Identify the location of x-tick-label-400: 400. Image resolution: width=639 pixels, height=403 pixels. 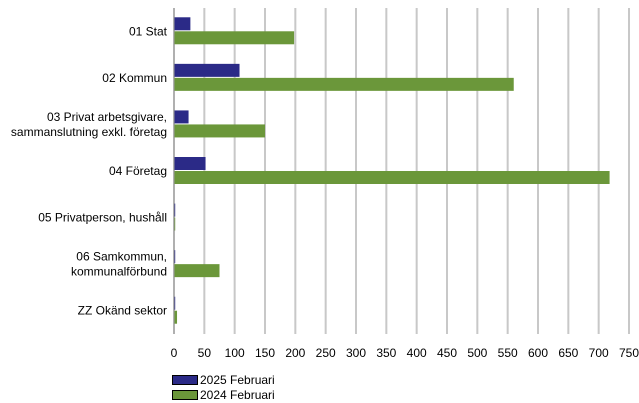
(417, 353).